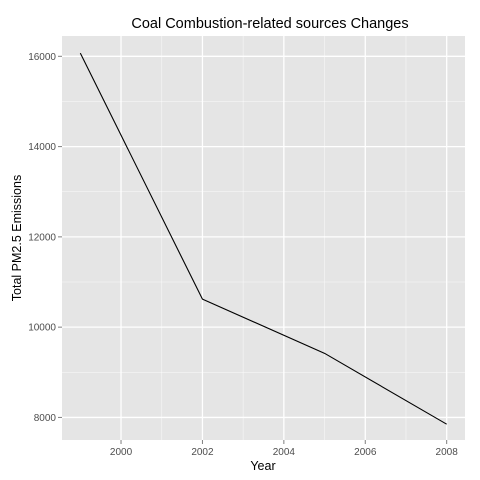 The width and height of the screenshot is (480, 480). What do you see at coordinates (42, 57) in the screenshot?
I see `y-tick-label: 16000` at bounding box center [42, 57].